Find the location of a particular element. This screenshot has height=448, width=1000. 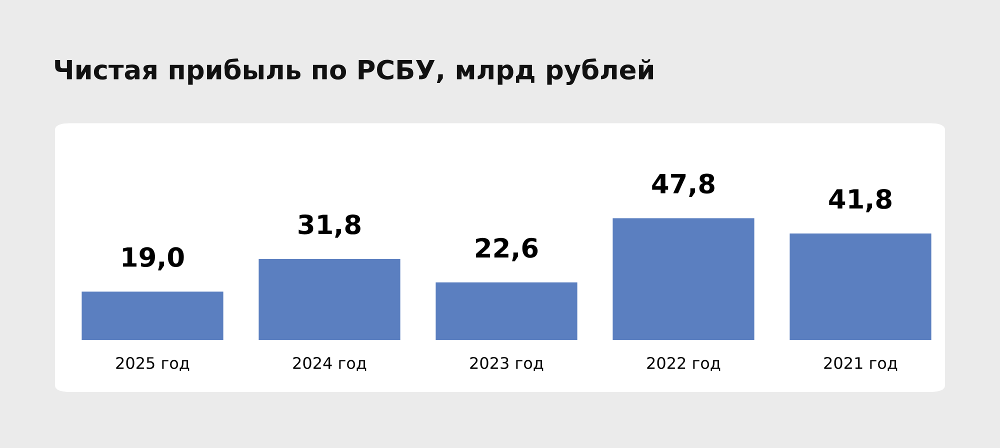

data-label: 47,8 is located at coordinates (683, 185).